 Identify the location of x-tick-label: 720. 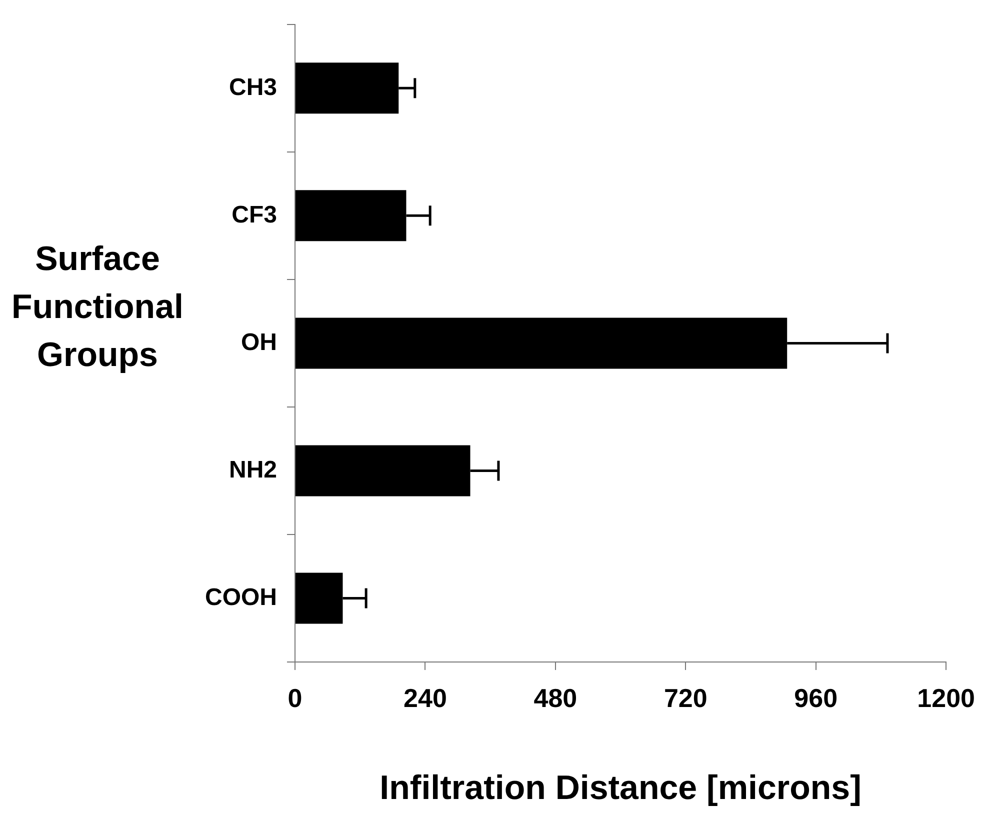
(686, 697).